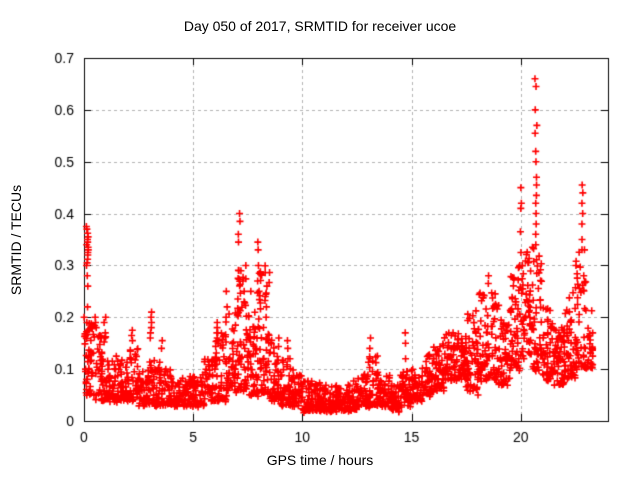  Describe the element at coordinates (16, 240) in the screenshot. I see `y-axis-label: SRMTID / TECUs` at that location.